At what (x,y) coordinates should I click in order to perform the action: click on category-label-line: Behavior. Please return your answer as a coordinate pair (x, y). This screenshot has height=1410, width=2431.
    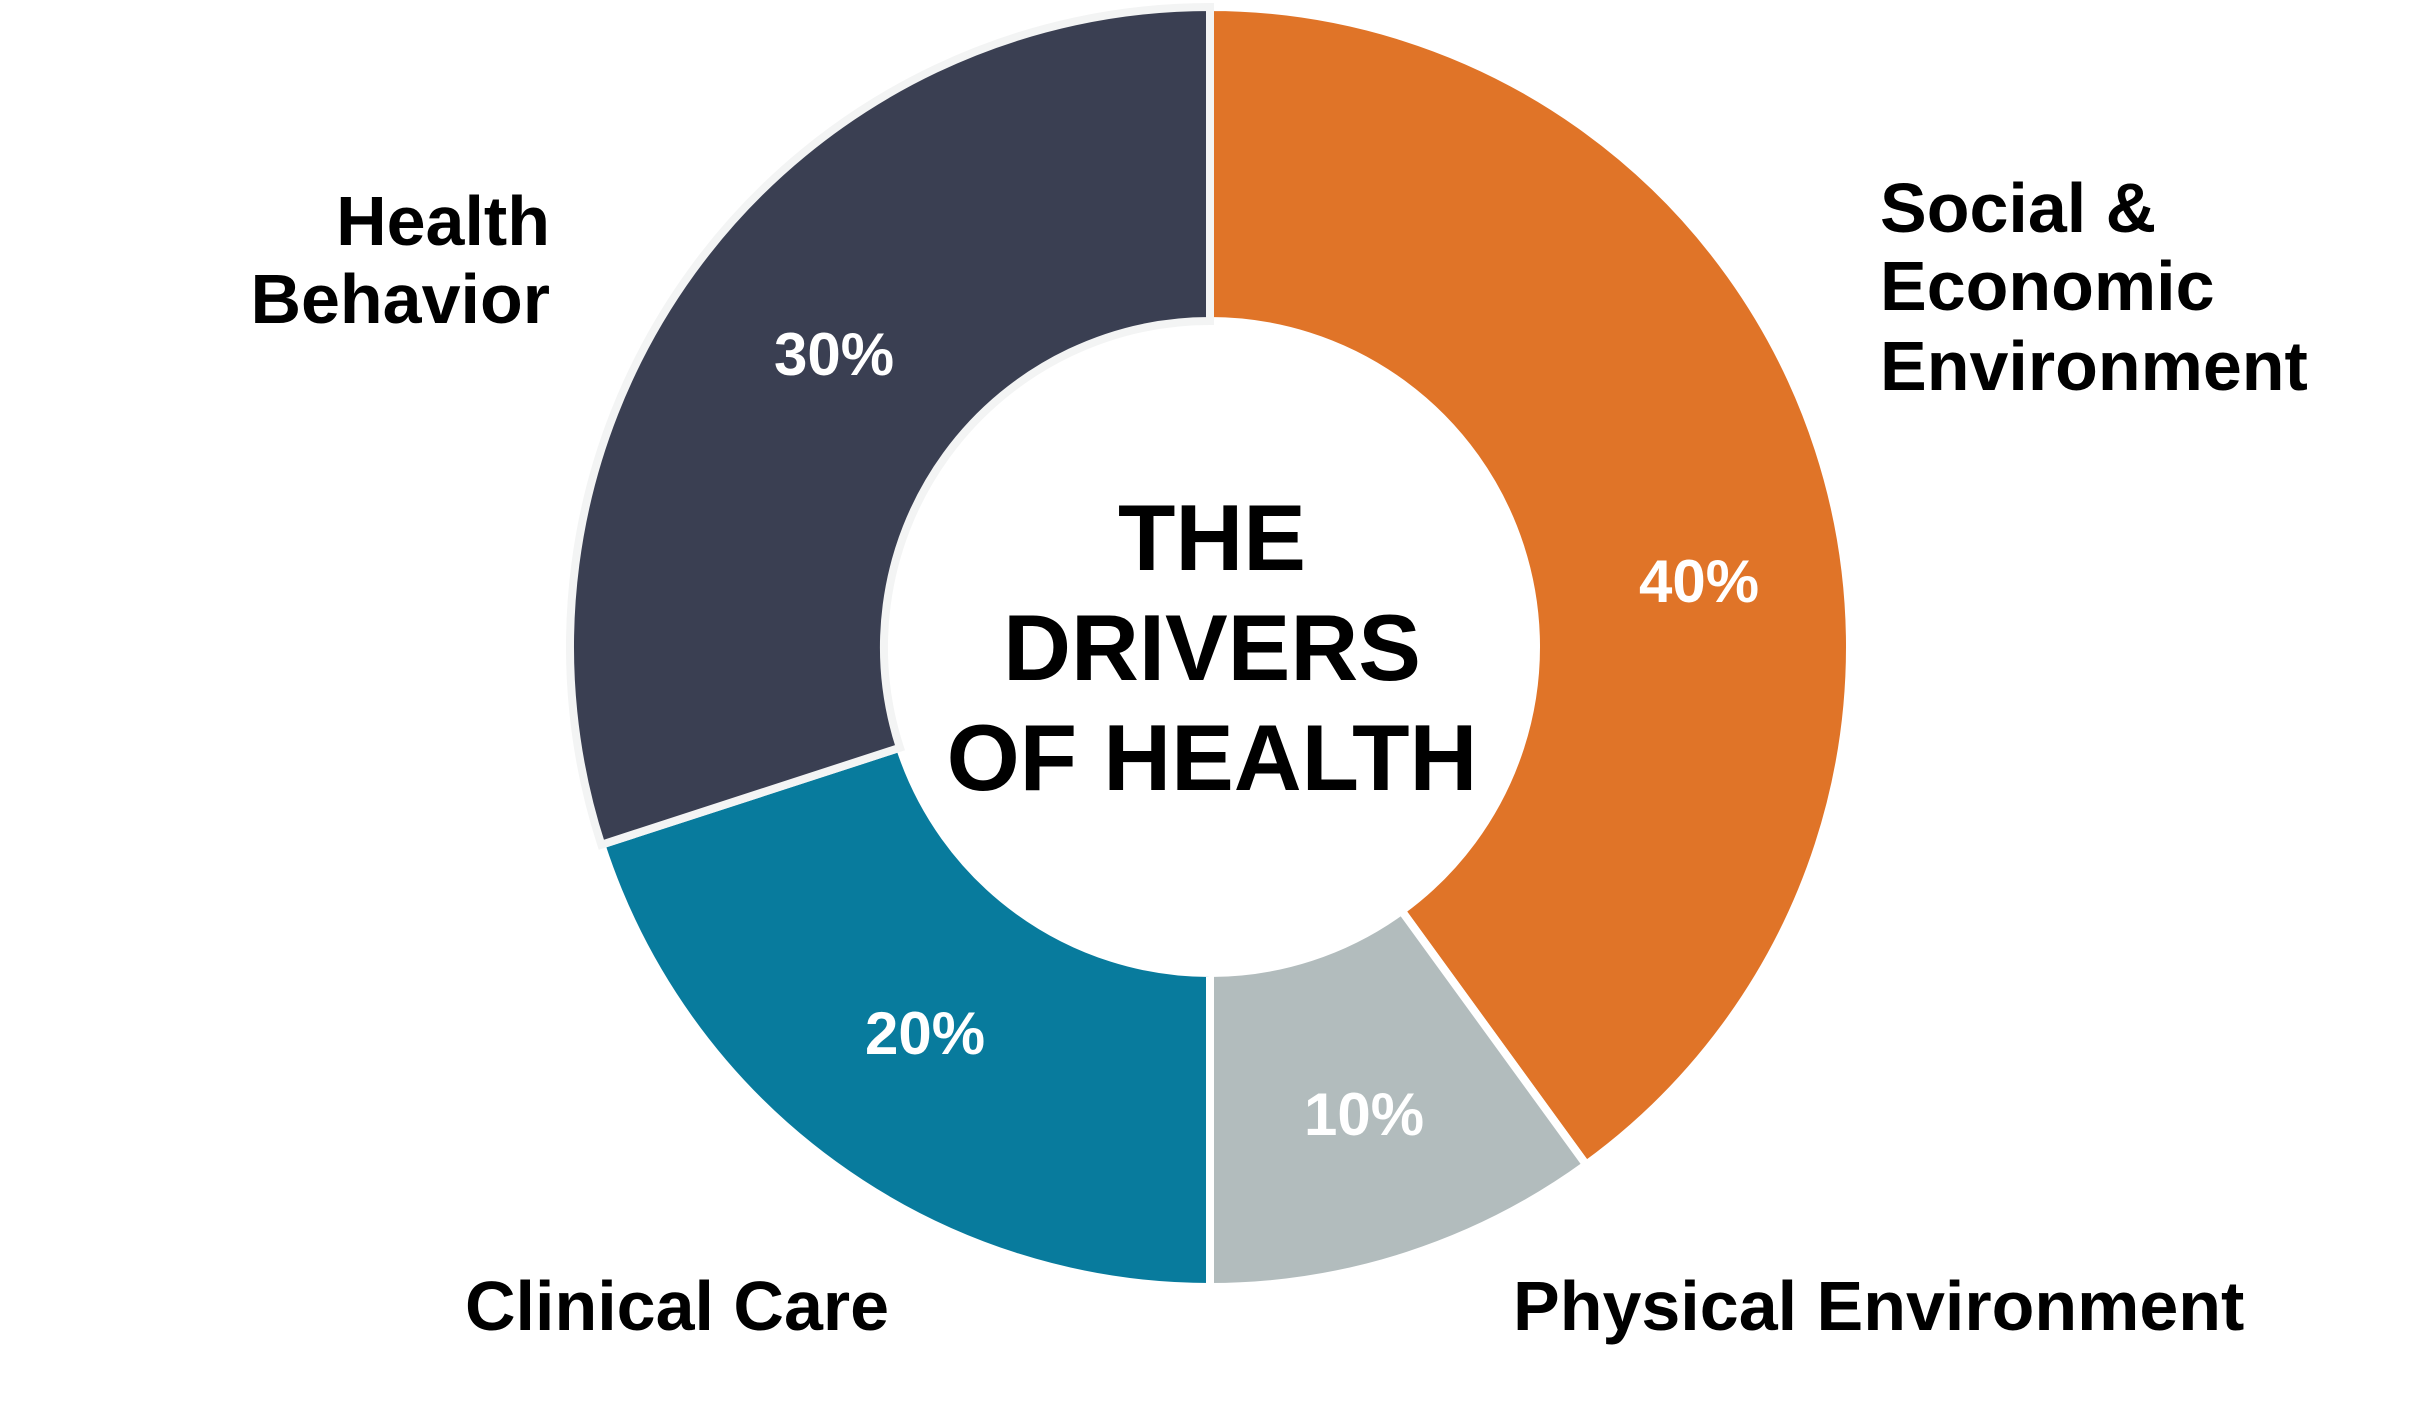
    Looking at the image, I should click on (400, 299).